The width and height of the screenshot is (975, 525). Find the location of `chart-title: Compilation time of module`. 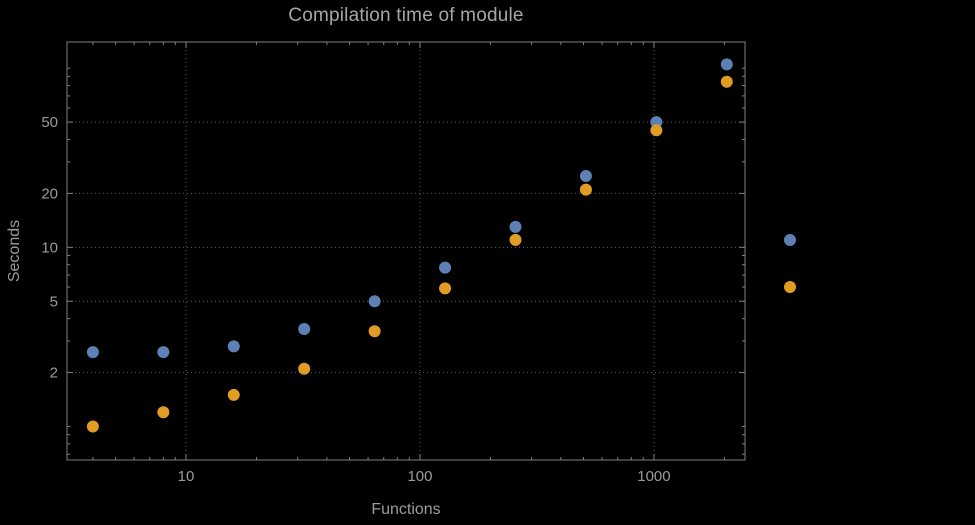

chart-title: Compilation time of module is located at coordinates (406, 15).